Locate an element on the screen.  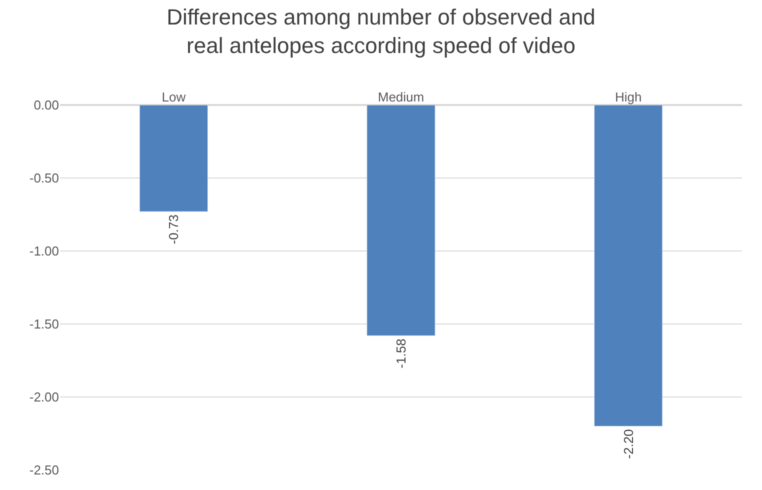
data-label: -1.58 is located at coordinates (401, 353).